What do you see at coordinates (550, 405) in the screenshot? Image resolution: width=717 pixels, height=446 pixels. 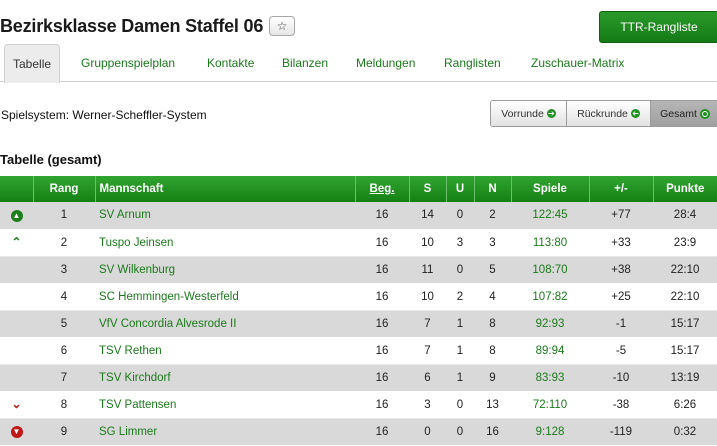 I see `spiele-link: 72:110` at bounding box center [550, 405].